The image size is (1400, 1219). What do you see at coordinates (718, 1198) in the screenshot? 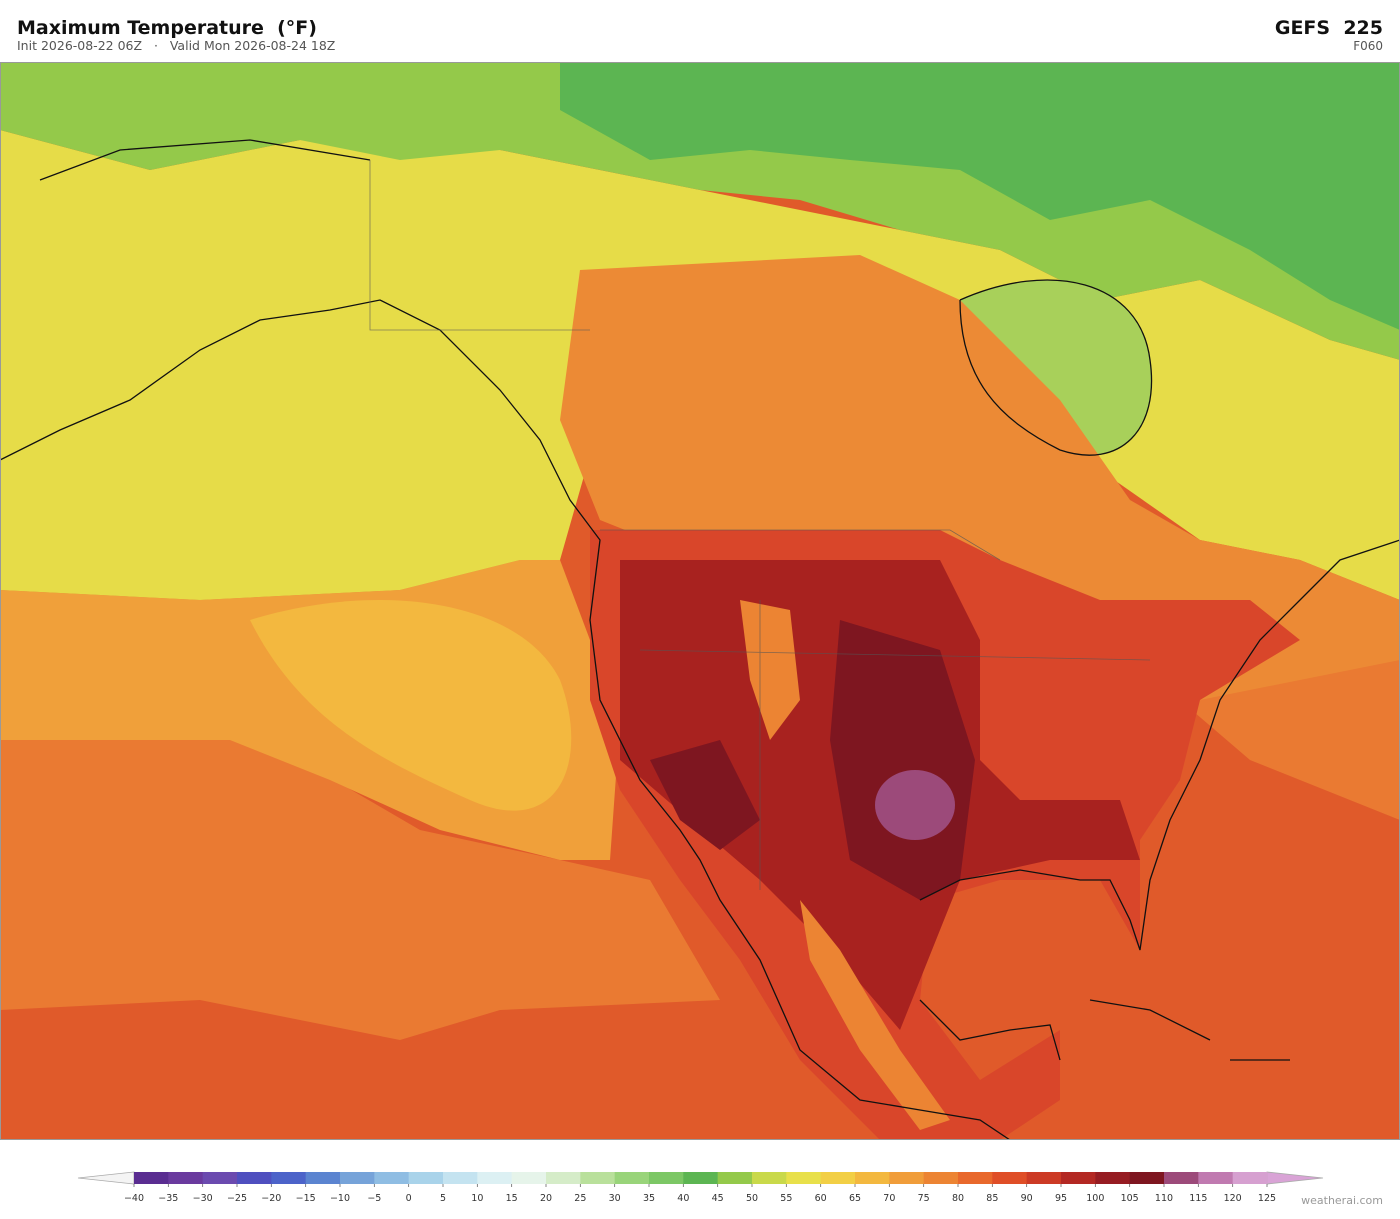
I see `colorbar-tick-label: 45` at bounding box center [718, 1198].